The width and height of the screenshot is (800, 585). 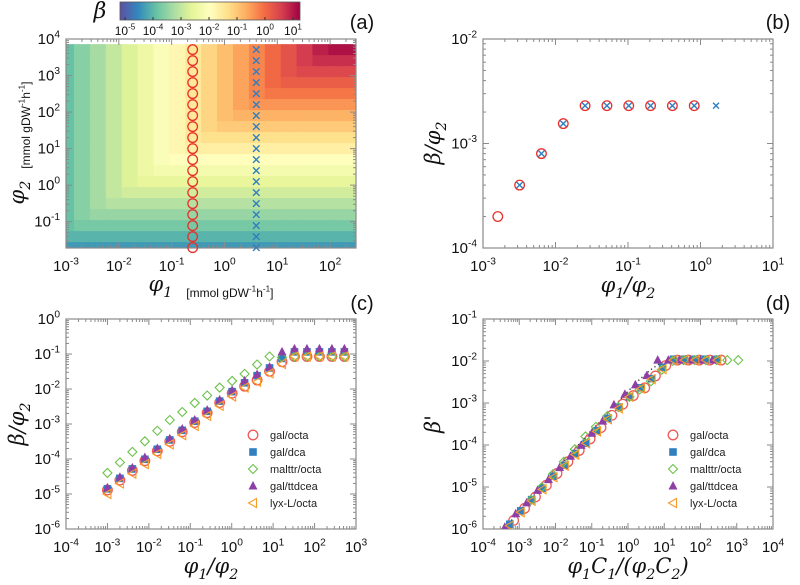 What do you see at coordinates (226, 415) in the screenshot?
I see `series-malttr-octa` at bounding box center [226, 415].